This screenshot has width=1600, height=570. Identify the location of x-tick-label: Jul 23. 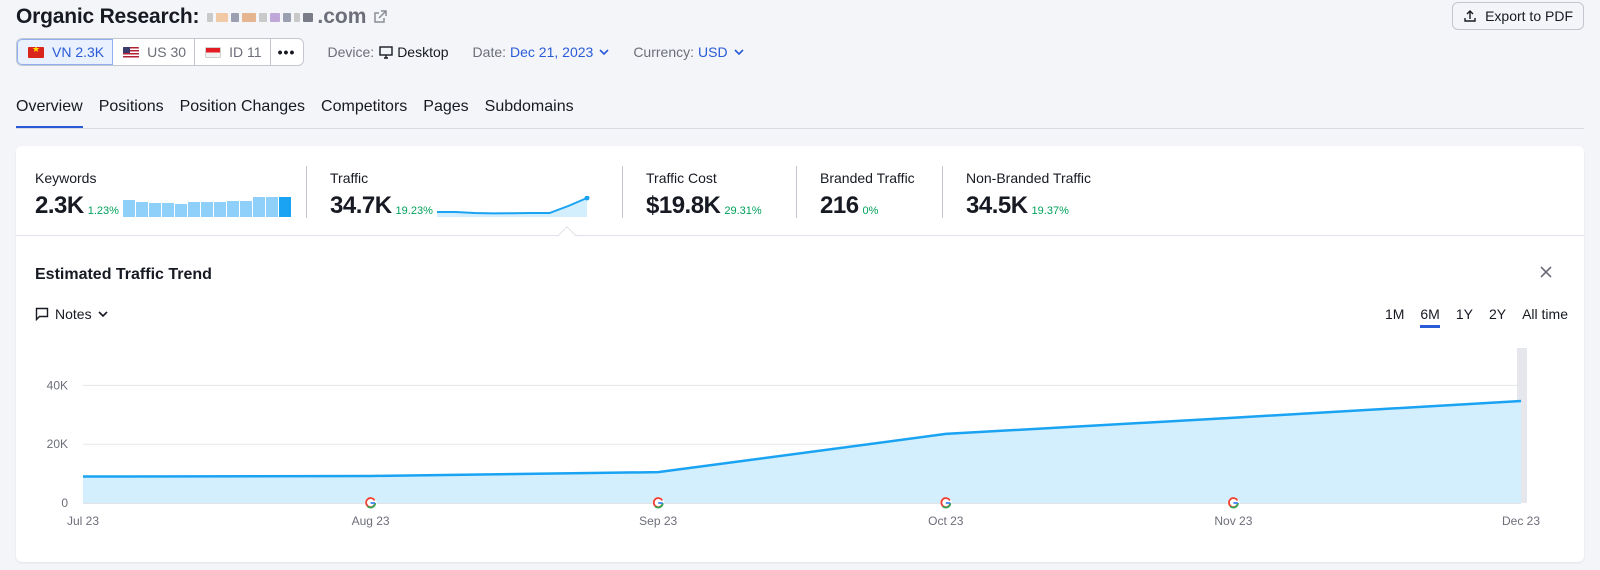
(83, 521).